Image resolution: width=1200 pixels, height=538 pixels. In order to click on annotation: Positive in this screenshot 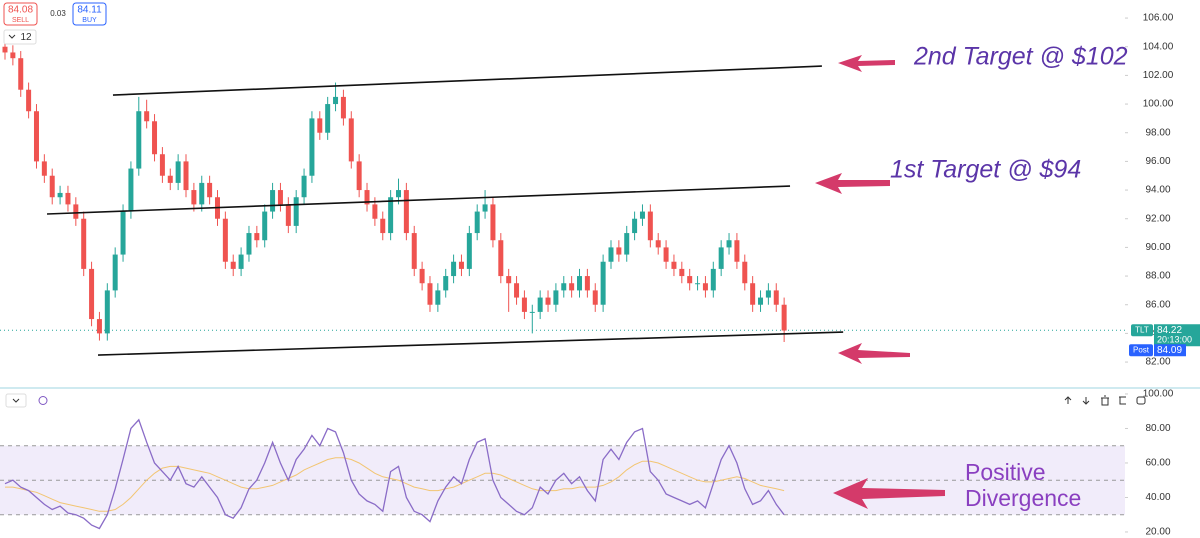, I will do `click(1005, 472)`.